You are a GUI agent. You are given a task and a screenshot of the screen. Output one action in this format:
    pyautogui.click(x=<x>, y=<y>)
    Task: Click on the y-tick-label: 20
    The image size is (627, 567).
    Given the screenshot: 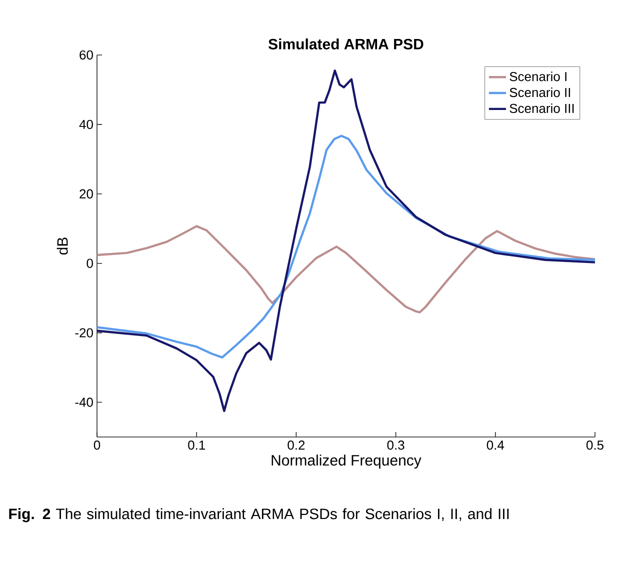 What is the action you would take?
    pyautogui.click(x=86, y=193)
    